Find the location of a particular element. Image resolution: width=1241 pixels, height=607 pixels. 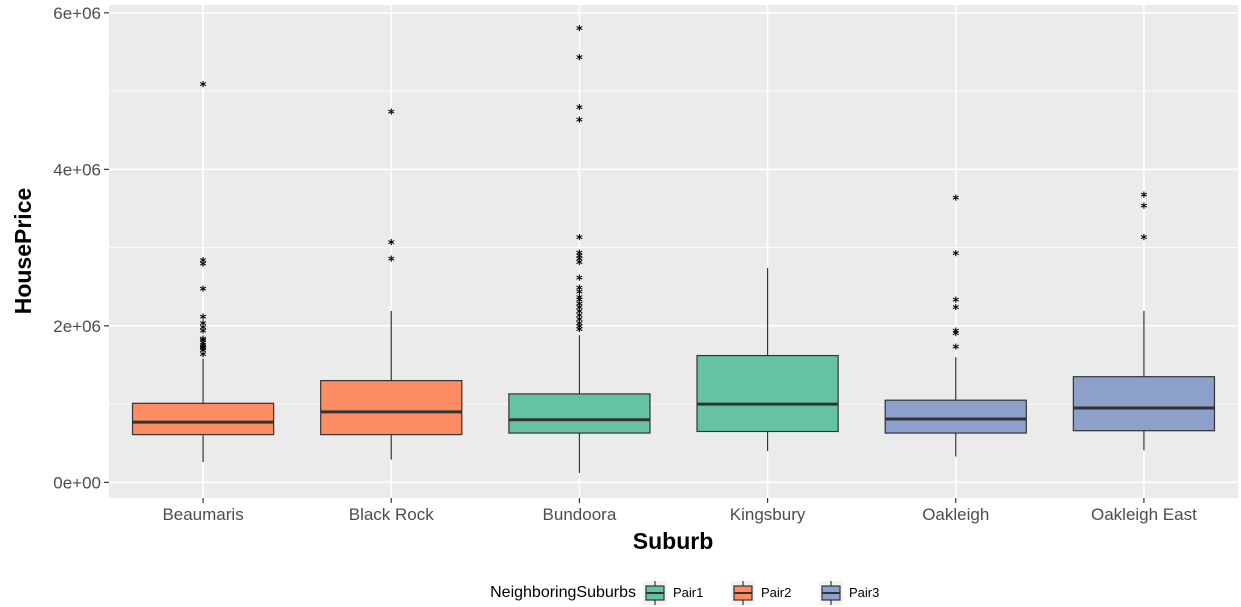

x-tick-label: Oakleigh East is located at coordinates (1144, 514).